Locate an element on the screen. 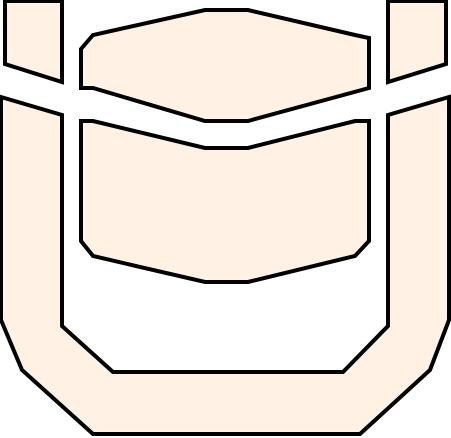  top-left-block-shape is located at coordinates (33, 42).